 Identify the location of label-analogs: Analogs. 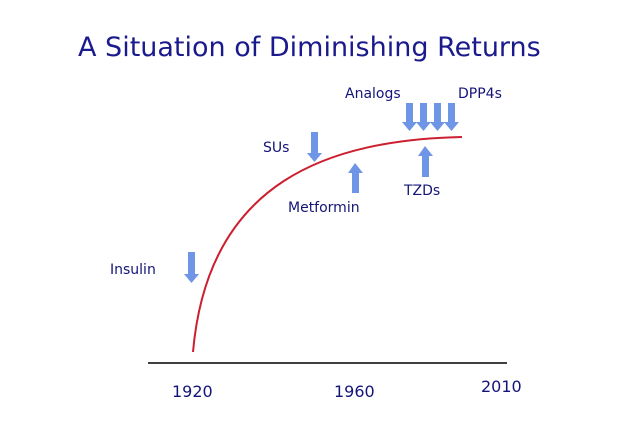
(373, 94).